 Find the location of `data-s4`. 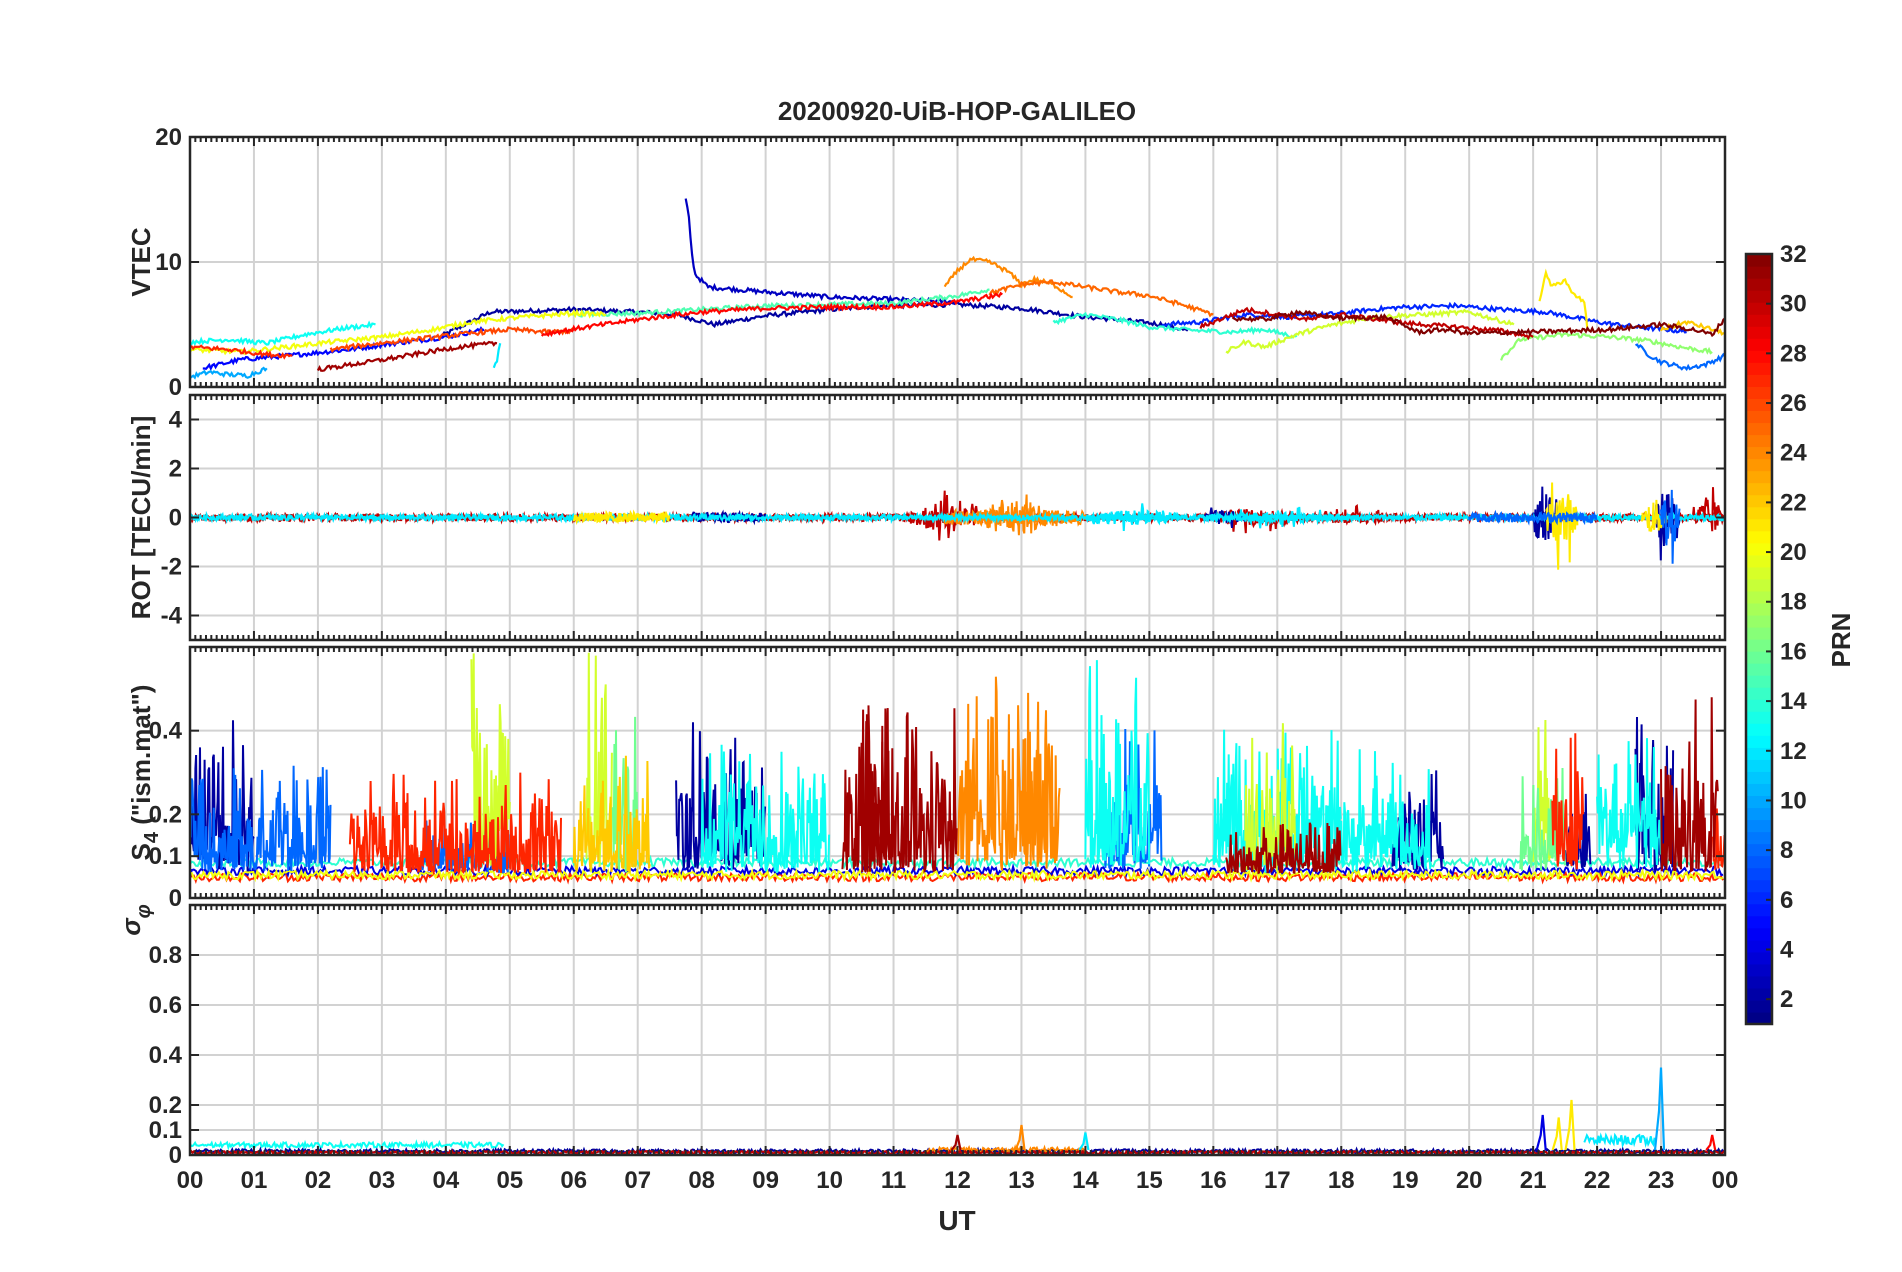

data-s4 is located at coordinates (957, 768).